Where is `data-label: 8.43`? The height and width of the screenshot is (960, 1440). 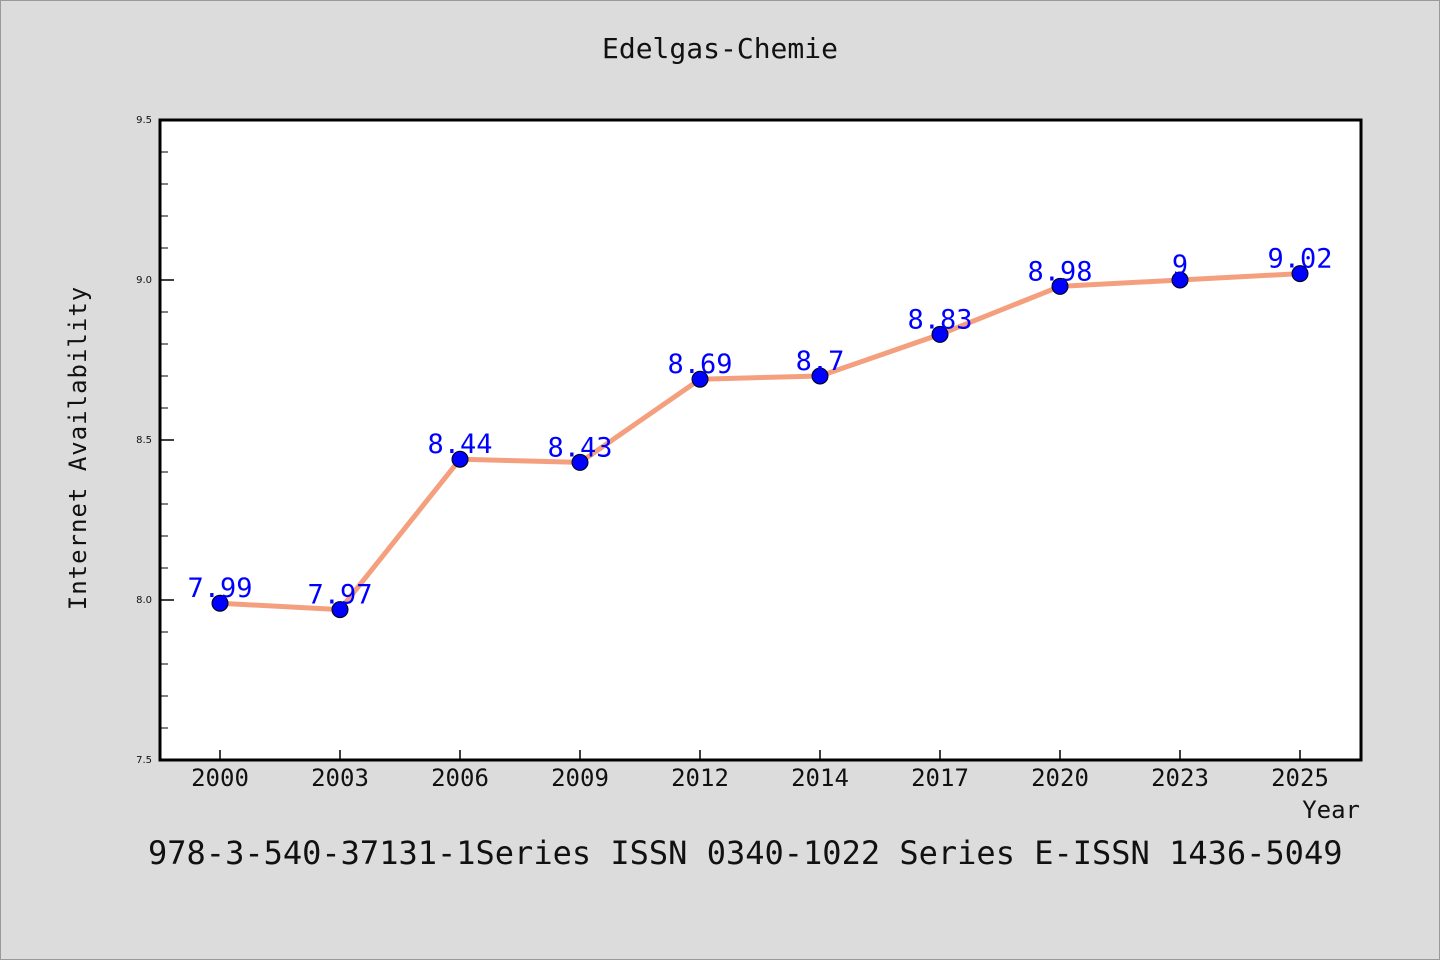 data-label: 8.43 is located at coordinates (579, 447).